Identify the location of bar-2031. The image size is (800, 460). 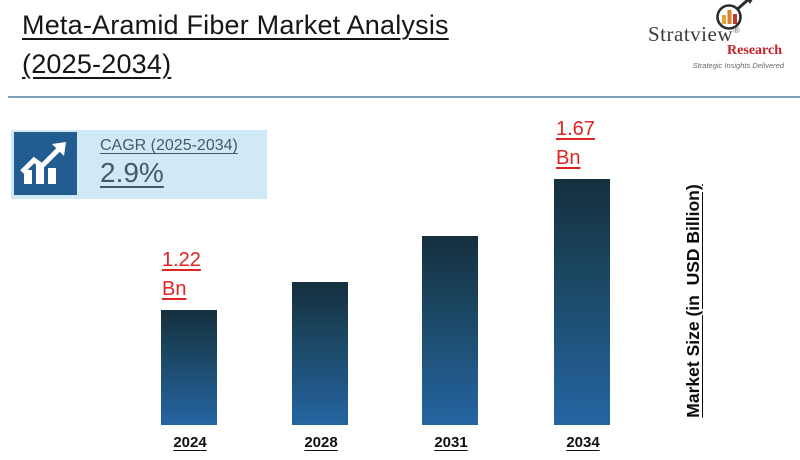
(450, 330).